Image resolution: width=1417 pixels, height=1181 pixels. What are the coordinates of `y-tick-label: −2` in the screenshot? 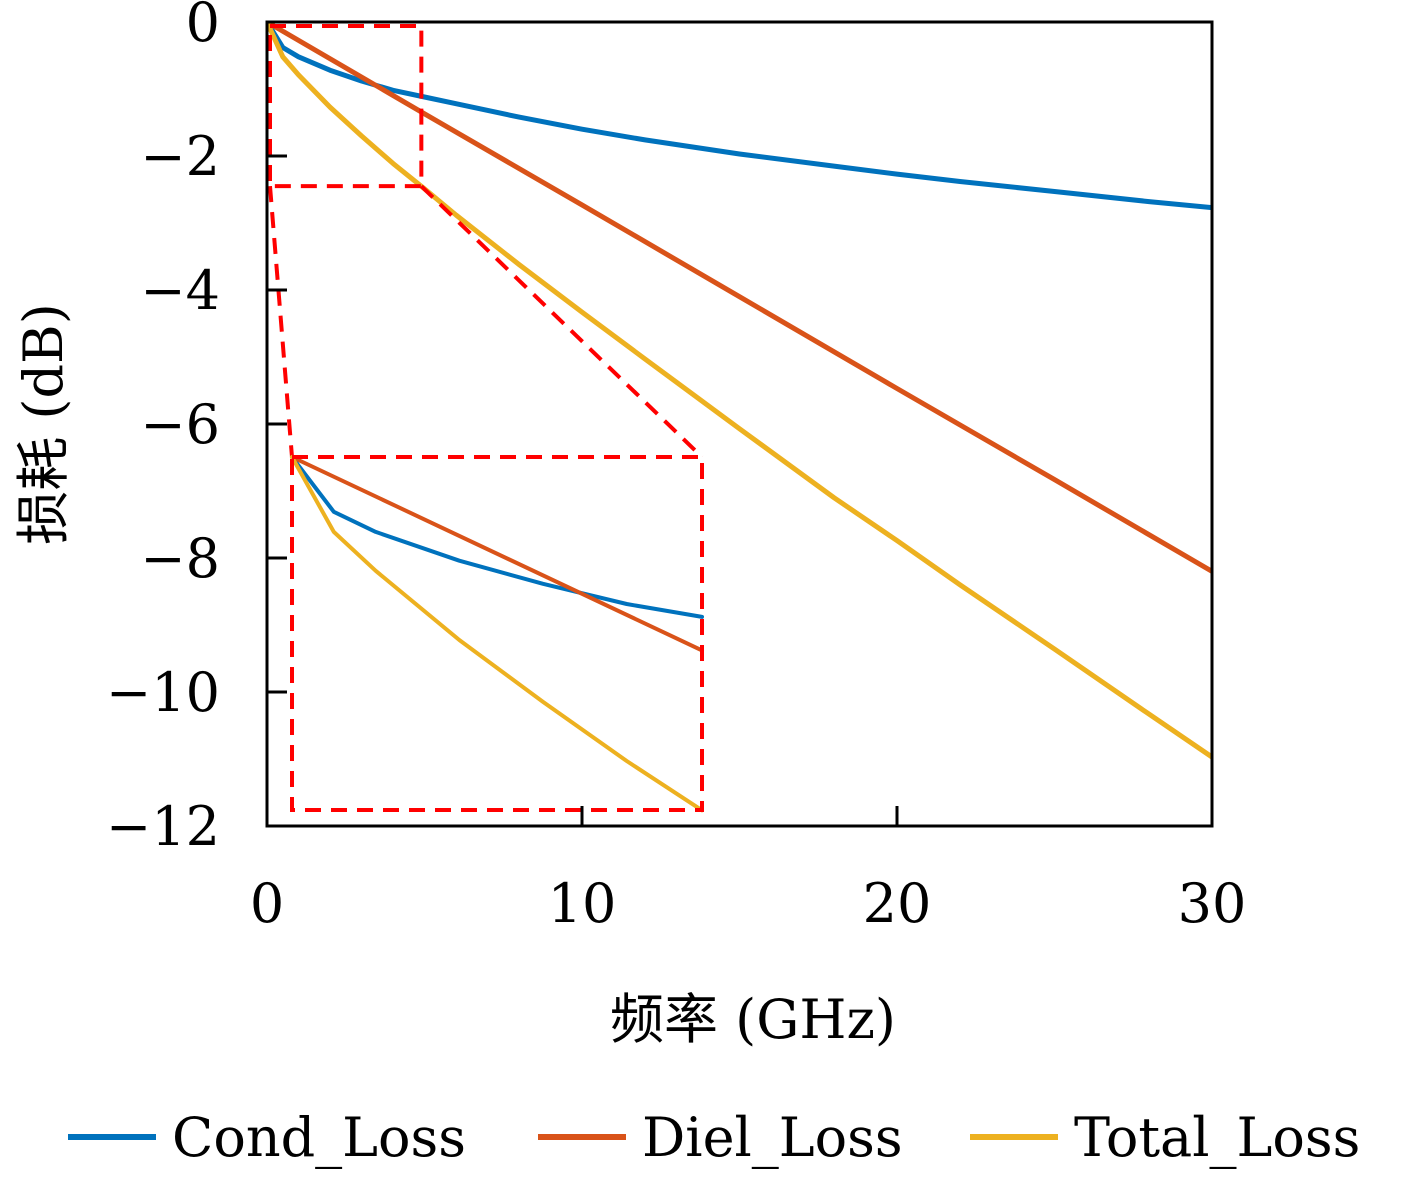 It's located at (180, 156).